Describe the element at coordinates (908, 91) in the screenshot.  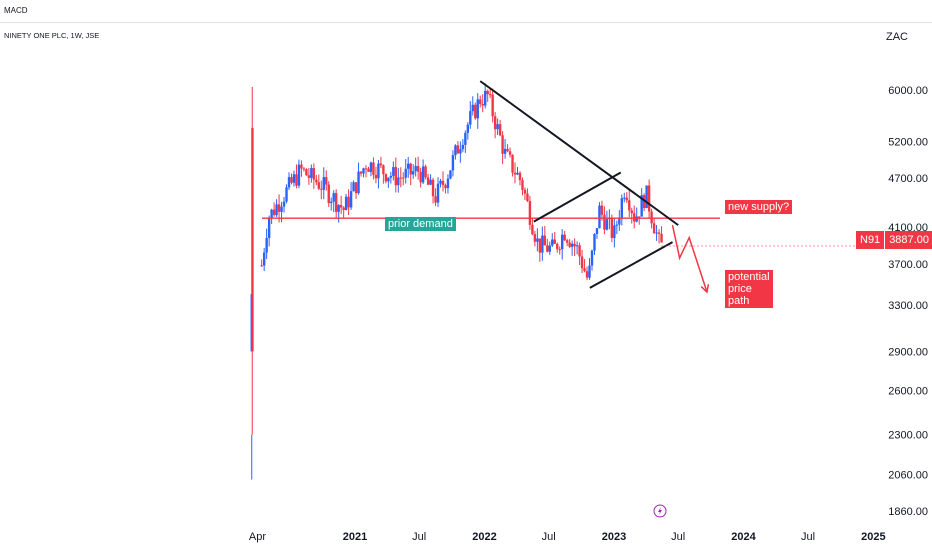
I see `y-tick-label: 6000.00` at that location.